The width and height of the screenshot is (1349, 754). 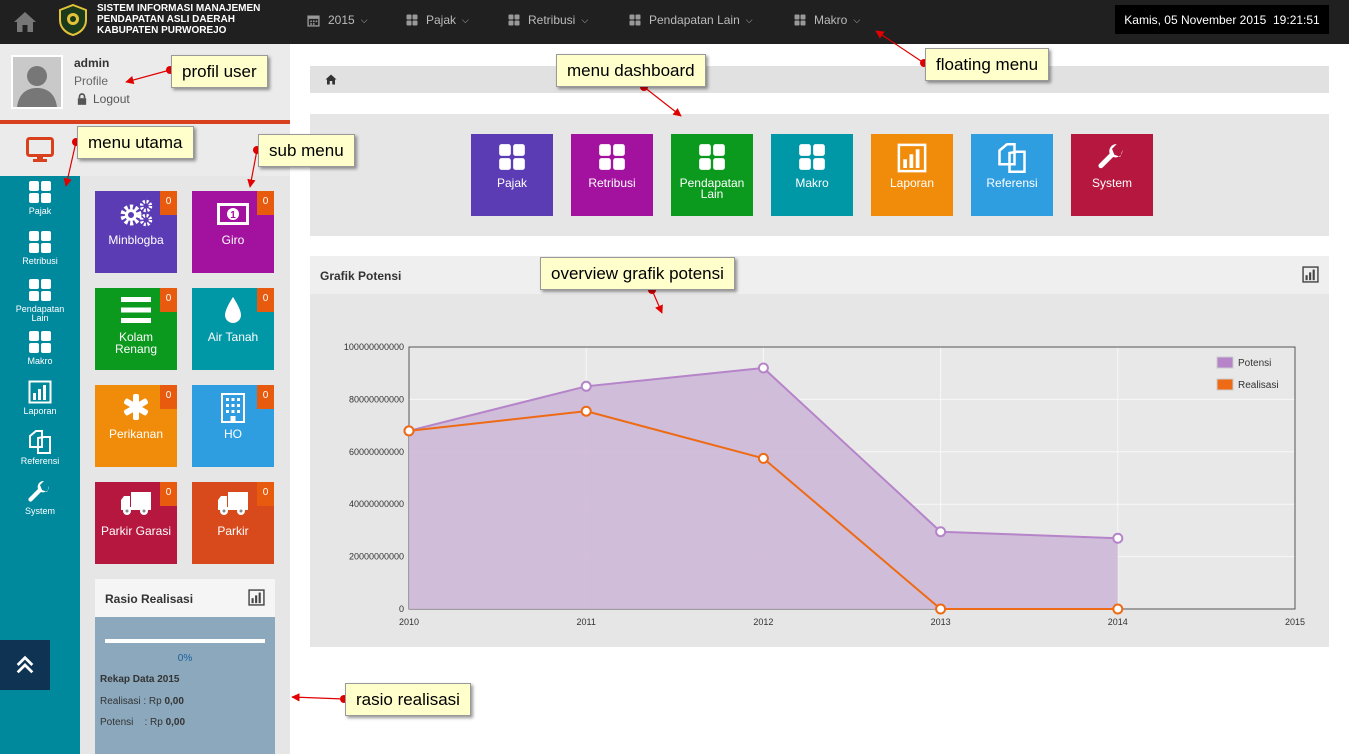 I want to click on menu-pendapatan-lain-label: Pendapatan Lain, so click(x=694, y=20).